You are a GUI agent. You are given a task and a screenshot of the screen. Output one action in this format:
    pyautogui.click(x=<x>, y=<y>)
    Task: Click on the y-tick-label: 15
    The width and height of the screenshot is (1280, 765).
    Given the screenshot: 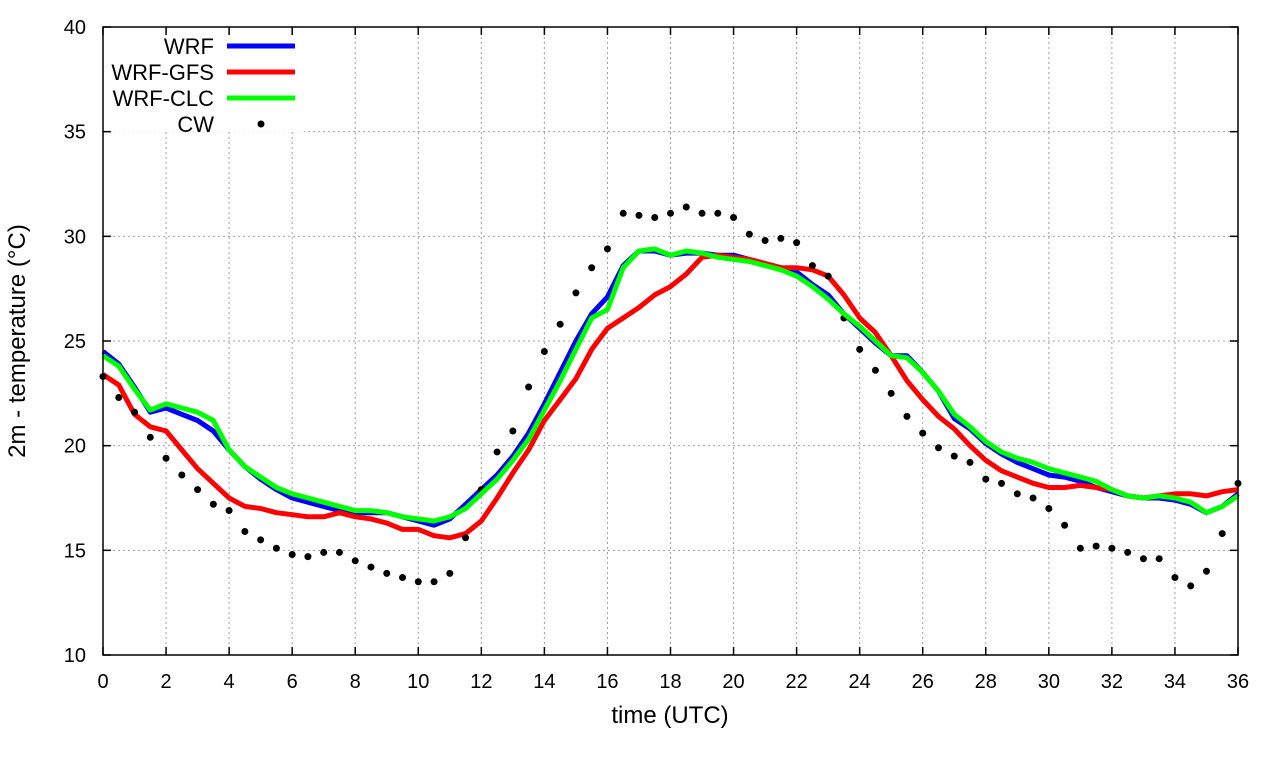 What is the action you would take?
    pyautogui.click(x=75, y=551)
    